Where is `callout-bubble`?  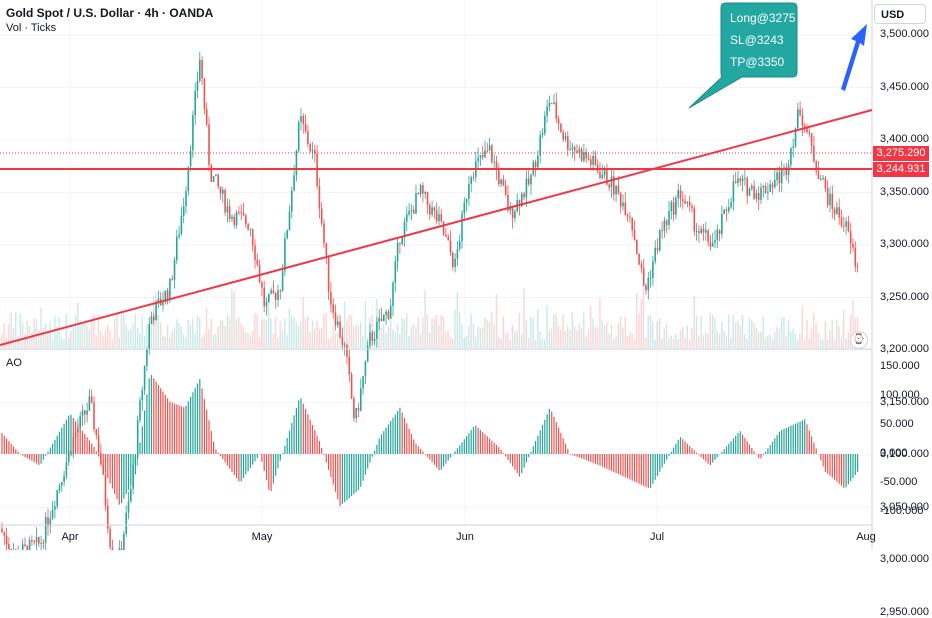 callout-bubble is located at coordinates (743, 55).